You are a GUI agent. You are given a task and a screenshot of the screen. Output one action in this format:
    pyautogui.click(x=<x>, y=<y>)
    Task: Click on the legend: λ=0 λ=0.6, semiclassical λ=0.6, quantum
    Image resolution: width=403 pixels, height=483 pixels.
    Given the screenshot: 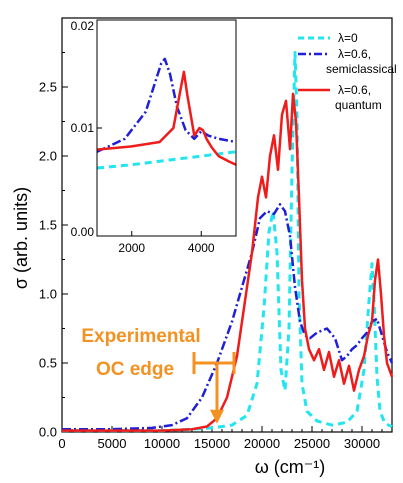 What is the action you would take?
    pyautogui.click(x=347, y=71)
    